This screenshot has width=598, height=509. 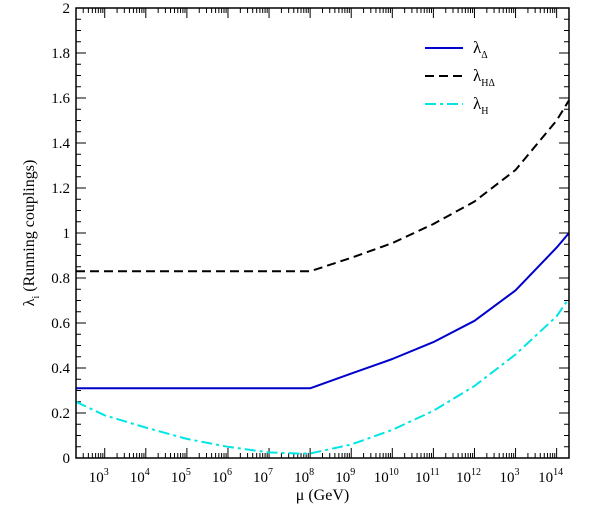 What do you see at coordinates (480, 49) in the screenshot?
I see `legend-label-0: λΔ` at bounding box center [480, 49].